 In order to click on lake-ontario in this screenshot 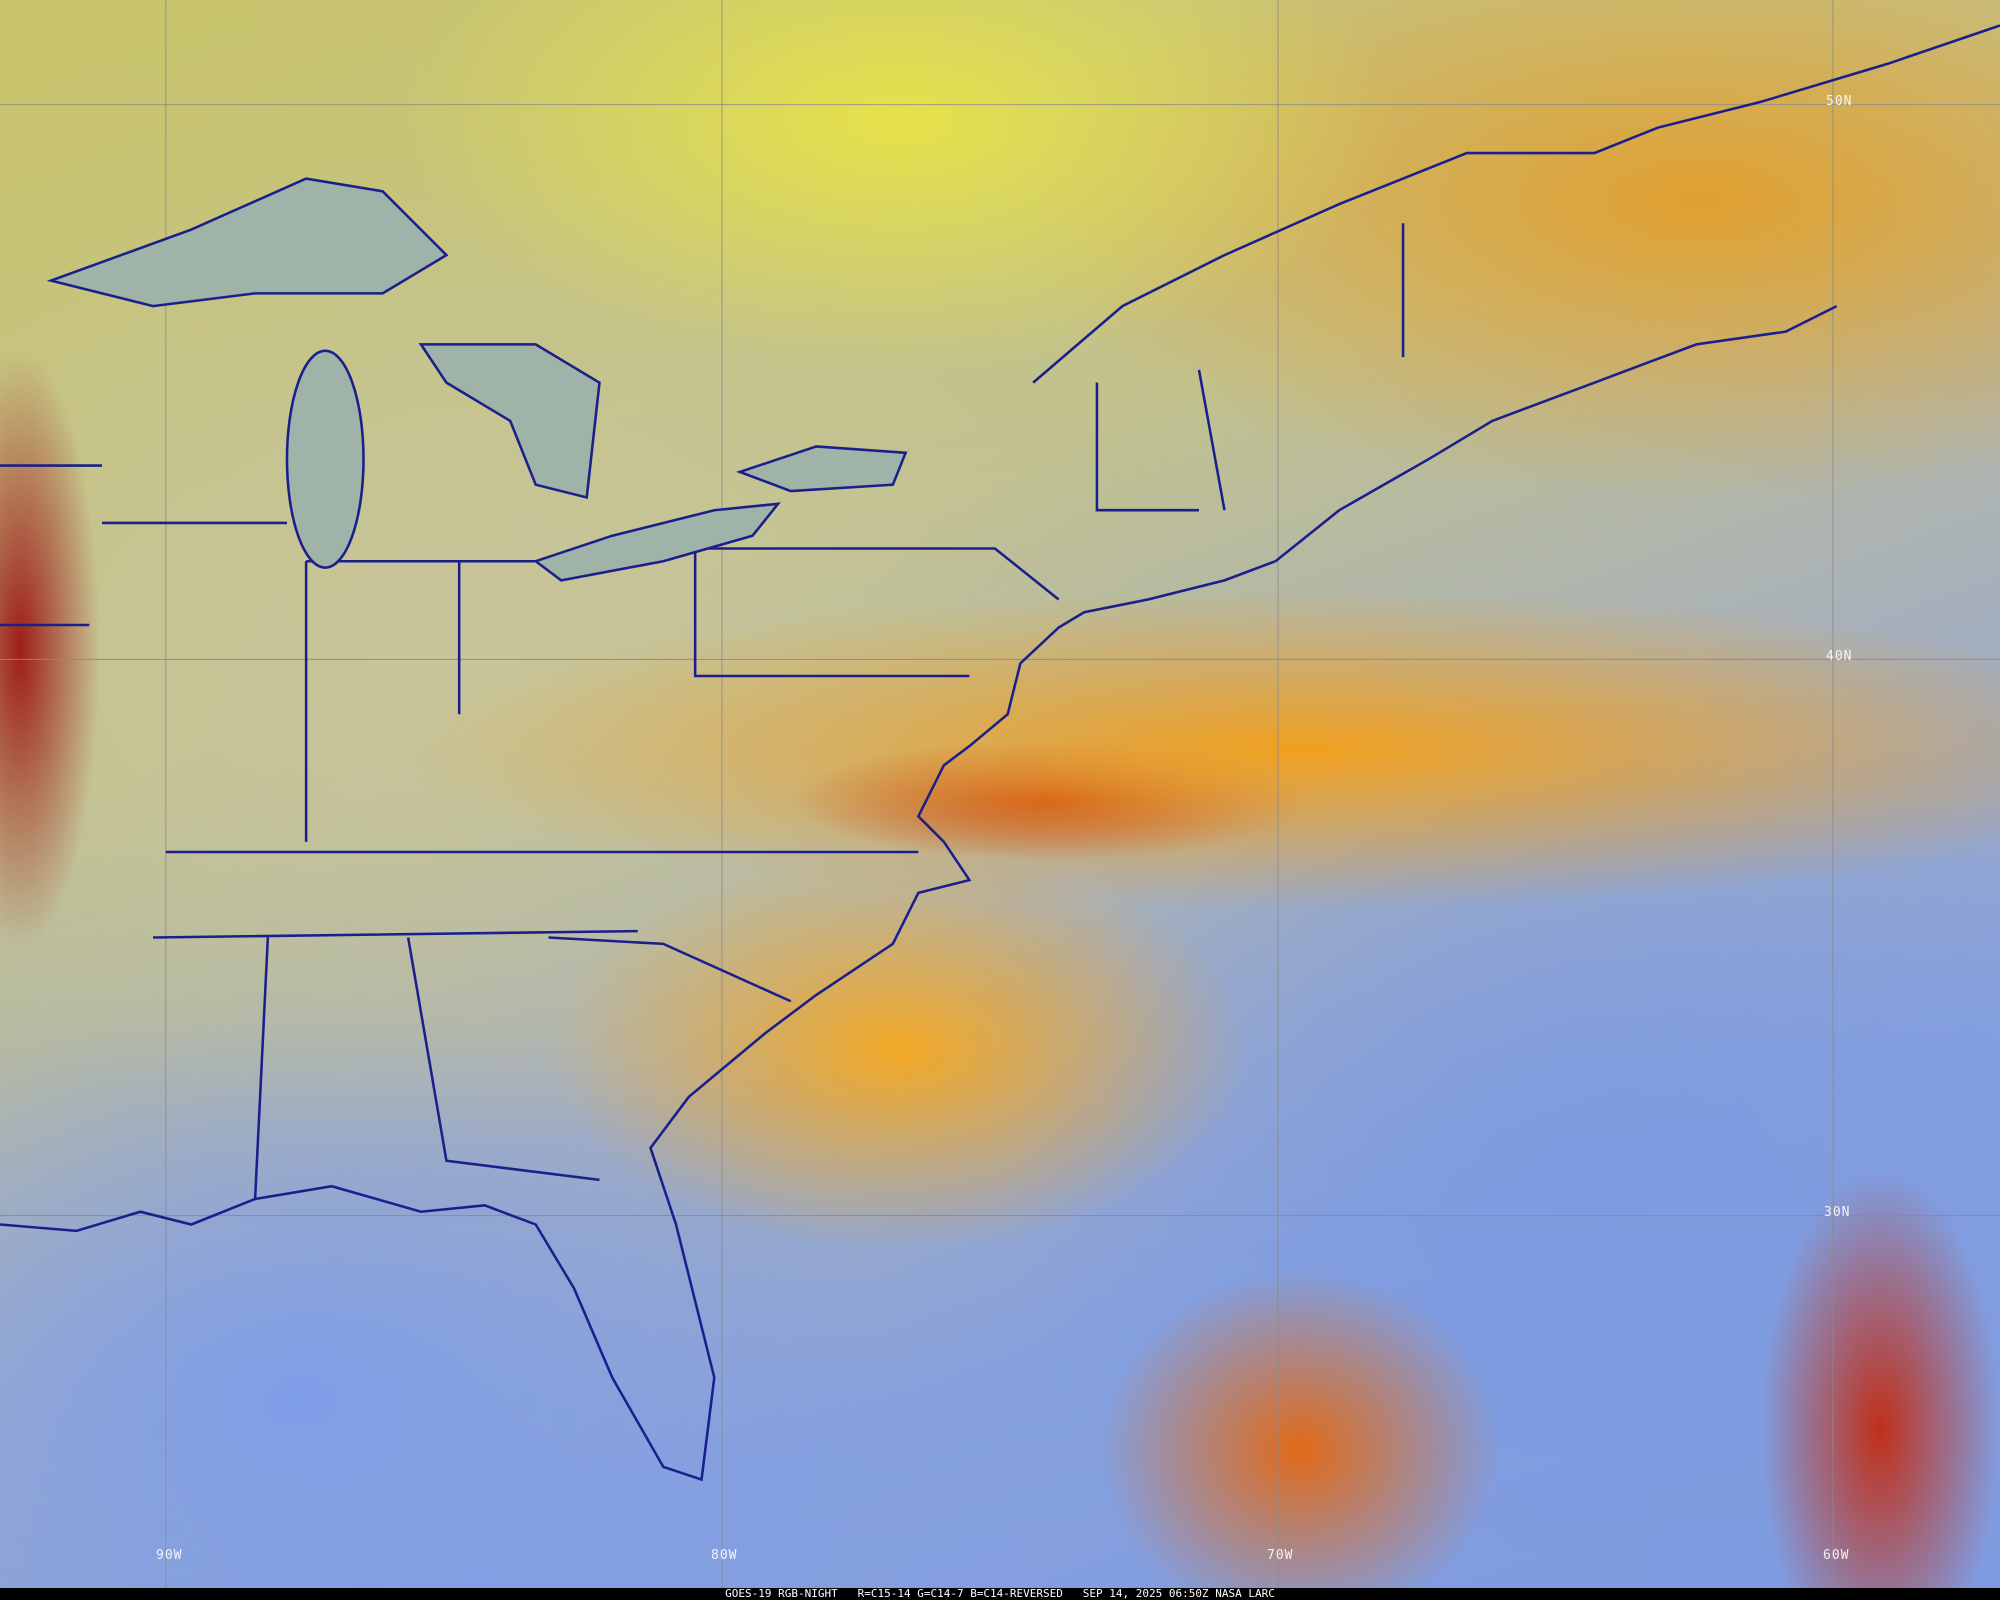, I will do `click(821, 469)`.